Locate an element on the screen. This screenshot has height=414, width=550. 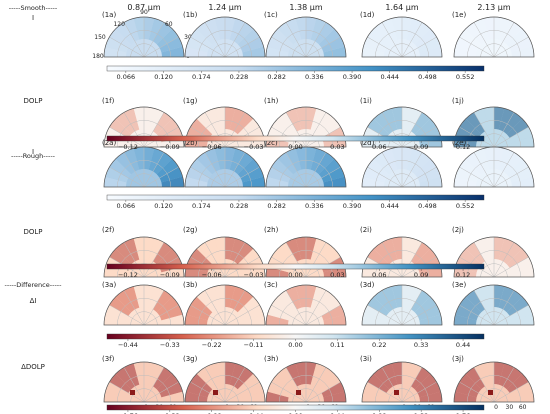
polar-panel: (1j) is located at coordinates (493, 122).